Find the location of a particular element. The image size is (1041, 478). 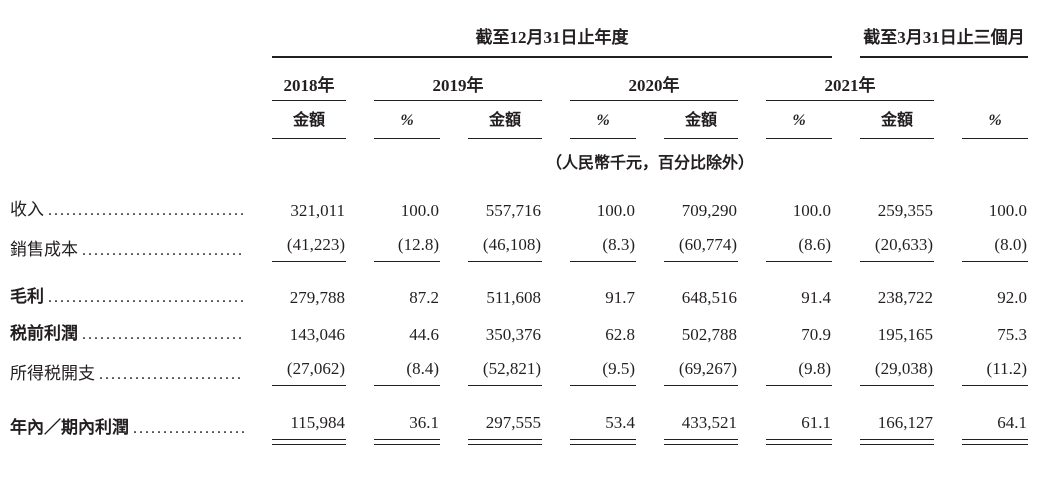

cell-revenue-2020-amount: 709,290 is located at coordinates (709, 210).